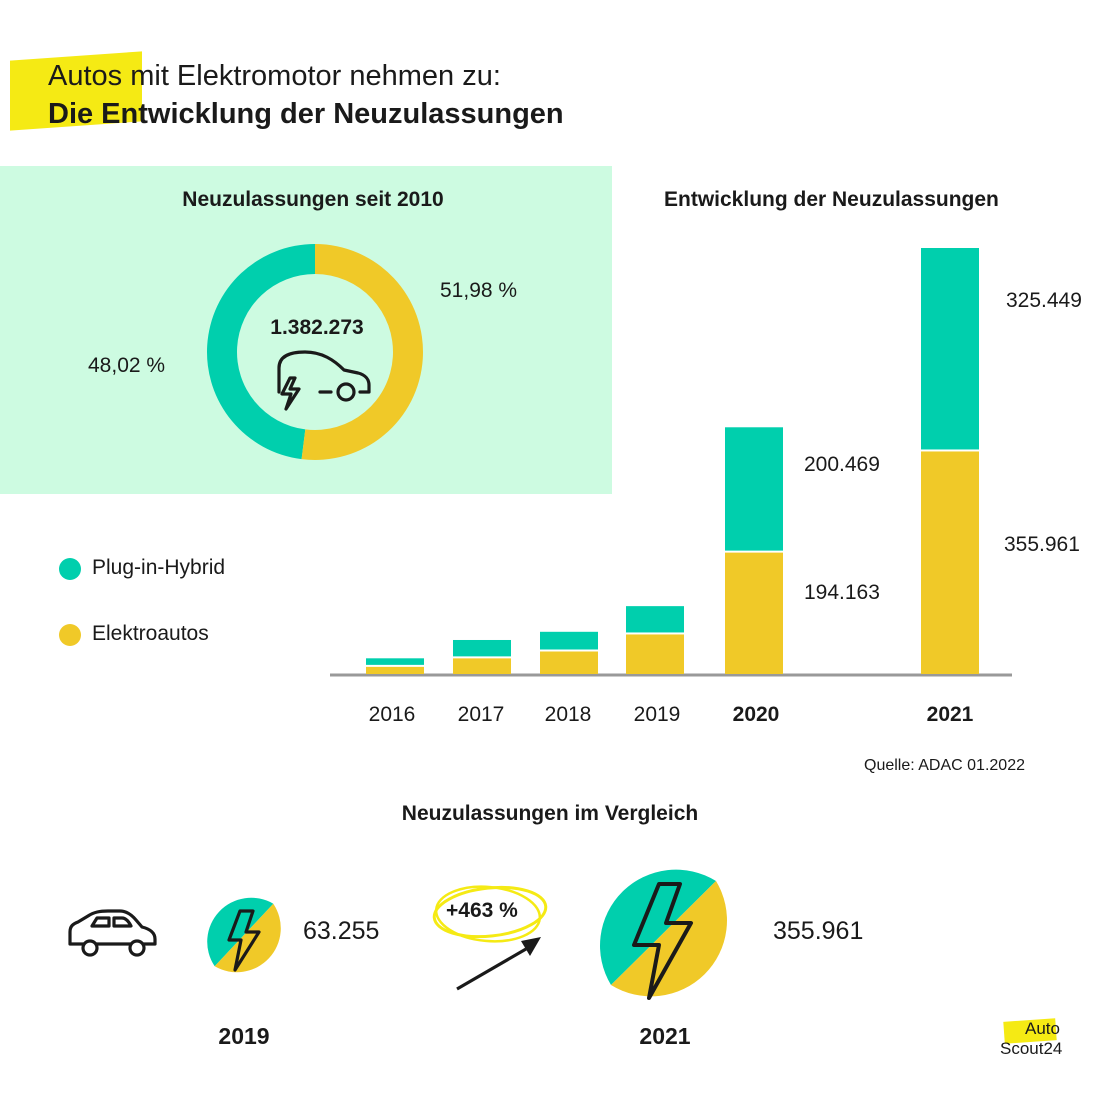  I want to click on car-icon, so click(112, 933).